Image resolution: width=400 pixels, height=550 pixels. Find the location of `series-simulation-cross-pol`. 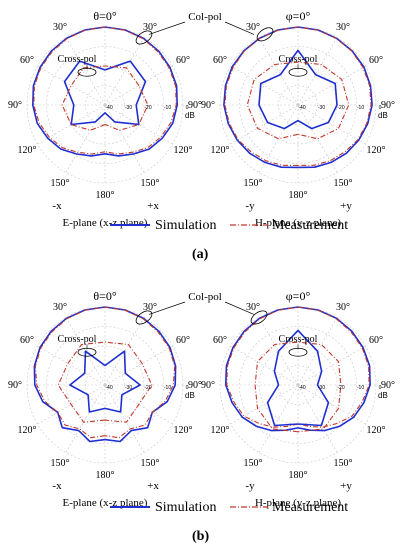

series-simulation-cross-pol is located at coordinates (105, 381).